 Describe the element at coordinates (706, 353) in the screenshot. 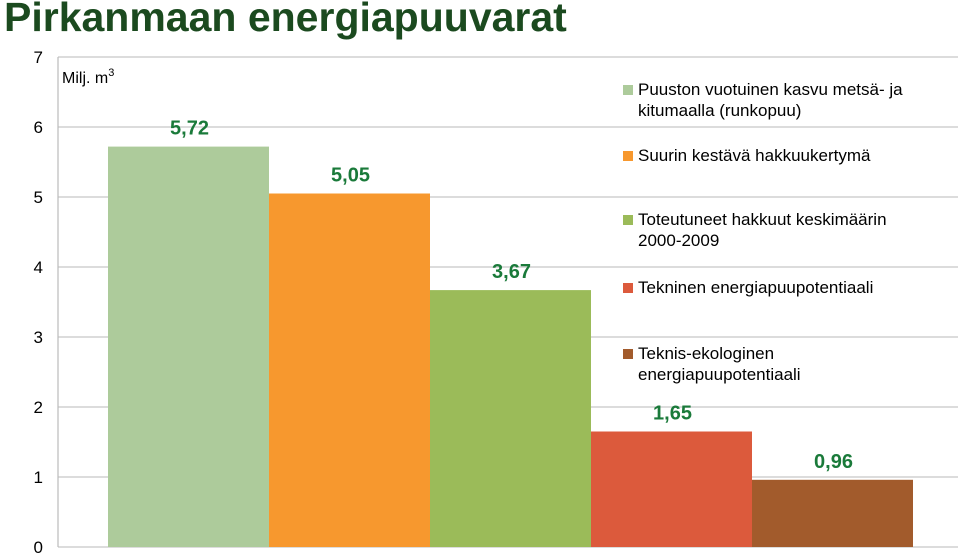

I see `legend-label: Teknis-ekologinen` at that location.